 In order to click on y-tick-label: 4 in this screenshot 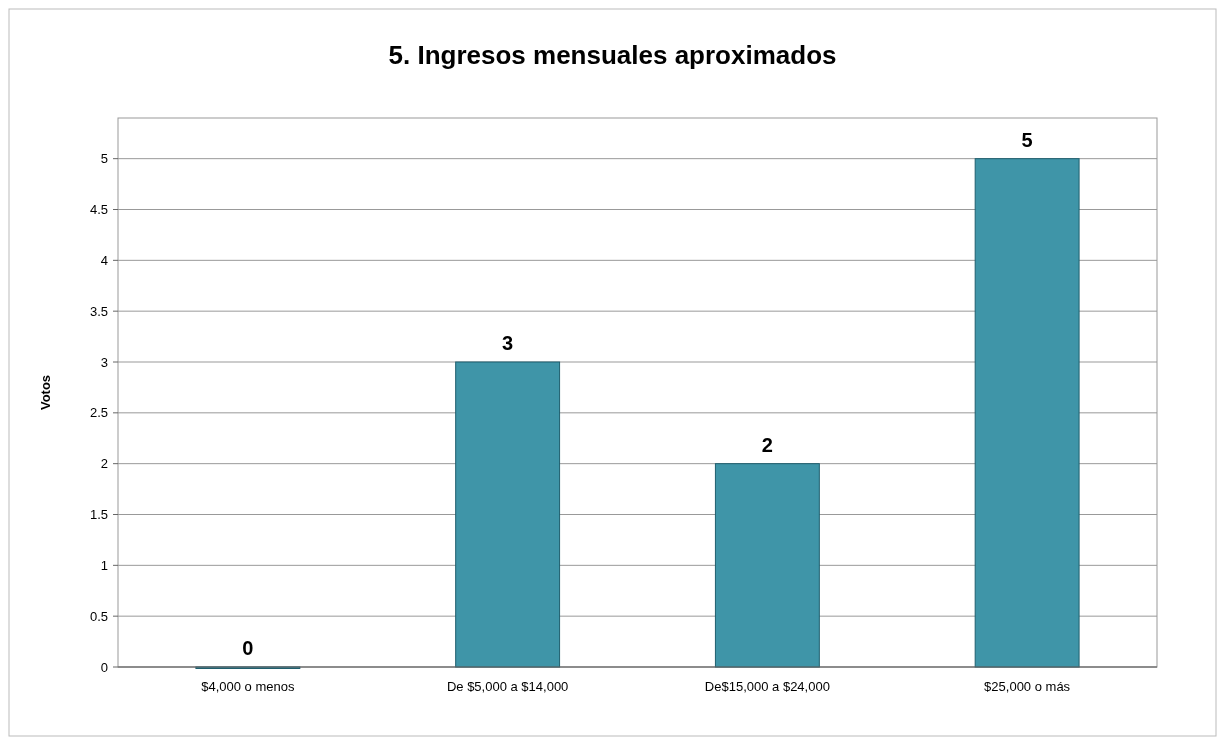, I will do `click(104, 260)`.